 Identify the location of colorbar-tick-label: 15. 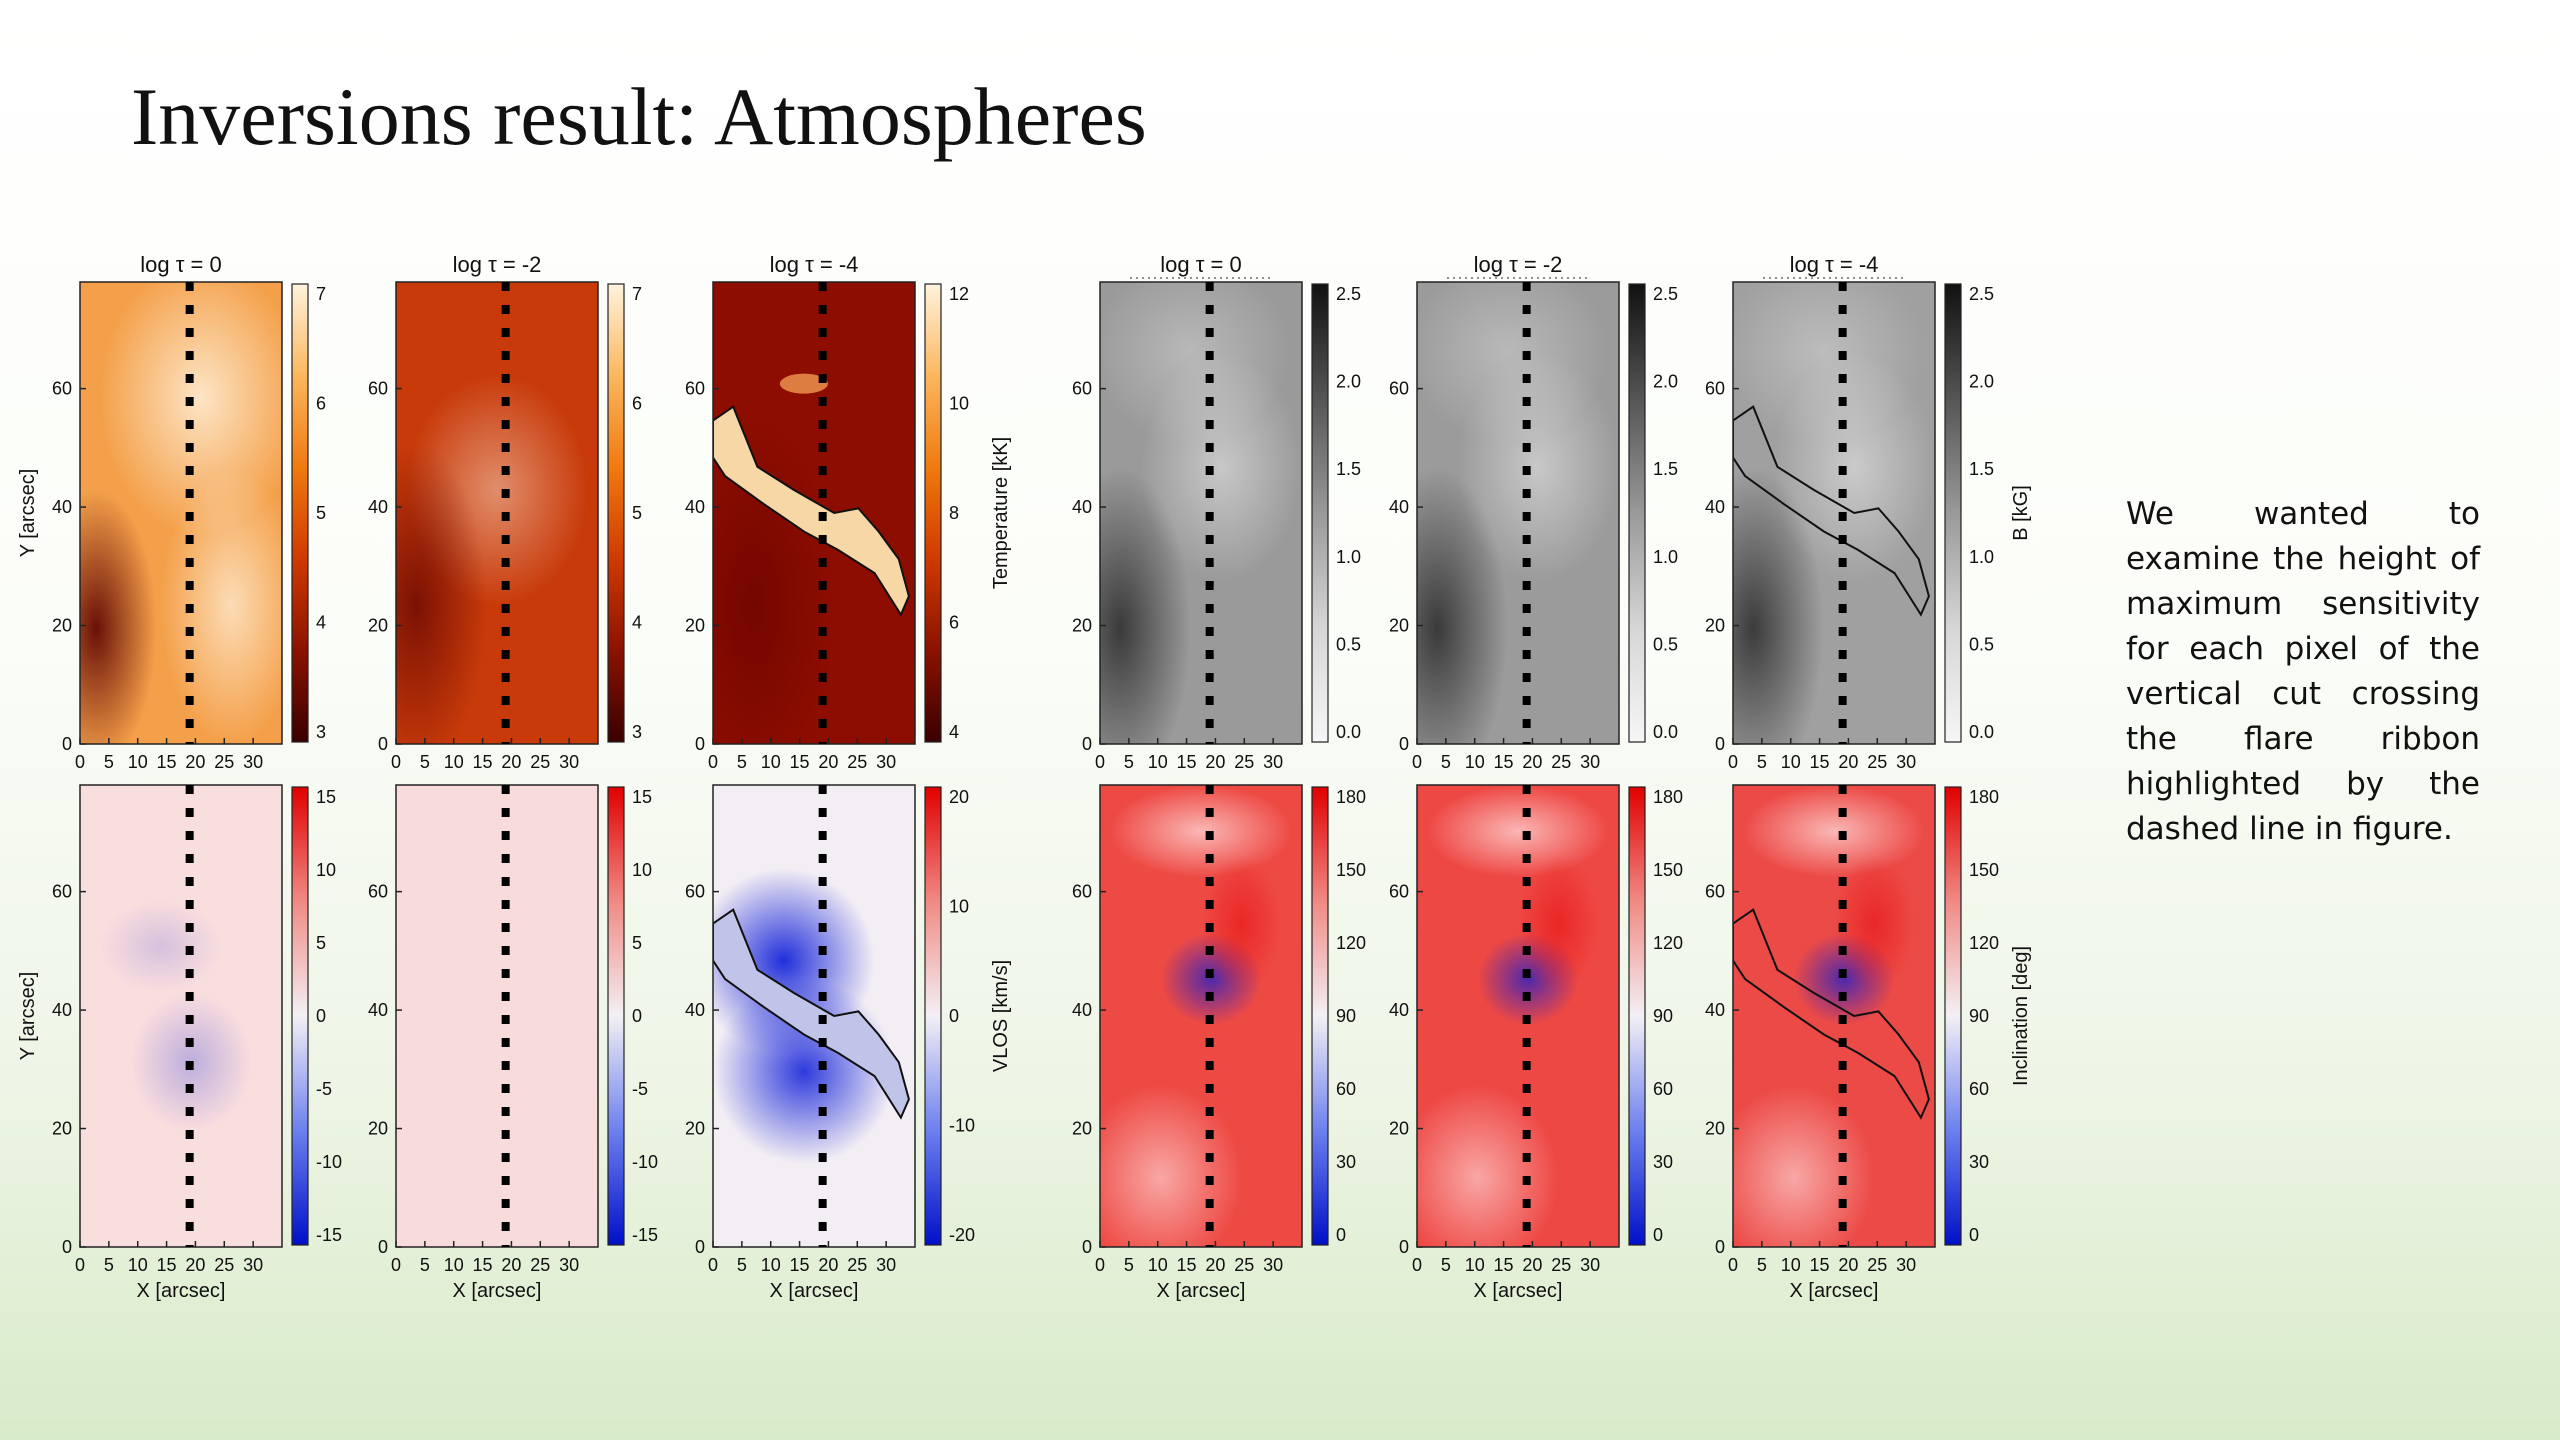
(642, 797).